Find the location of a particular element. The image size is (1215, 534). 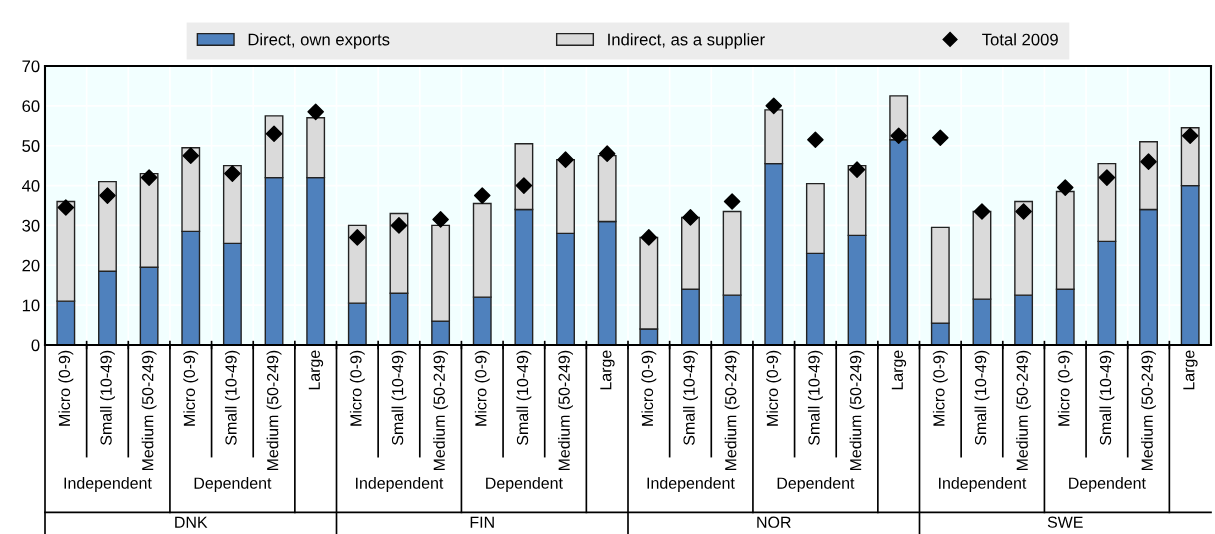

legend-label: Total 2009 is located at coordinates (1020, 39).